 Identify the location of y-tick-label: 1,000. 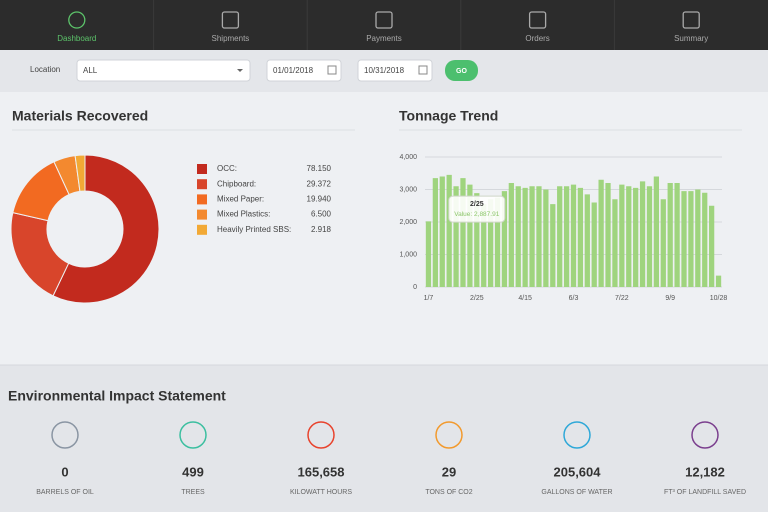
(408, 254).